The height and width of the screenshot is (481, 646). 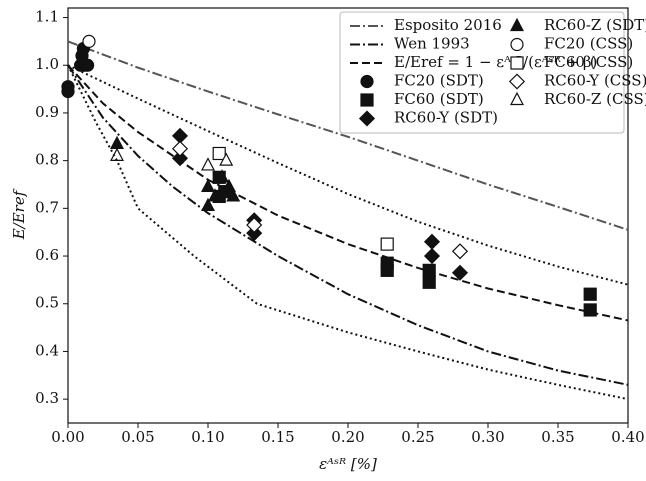 I want to click on x-tick-label: 0.05, so click(x=137, y=437).